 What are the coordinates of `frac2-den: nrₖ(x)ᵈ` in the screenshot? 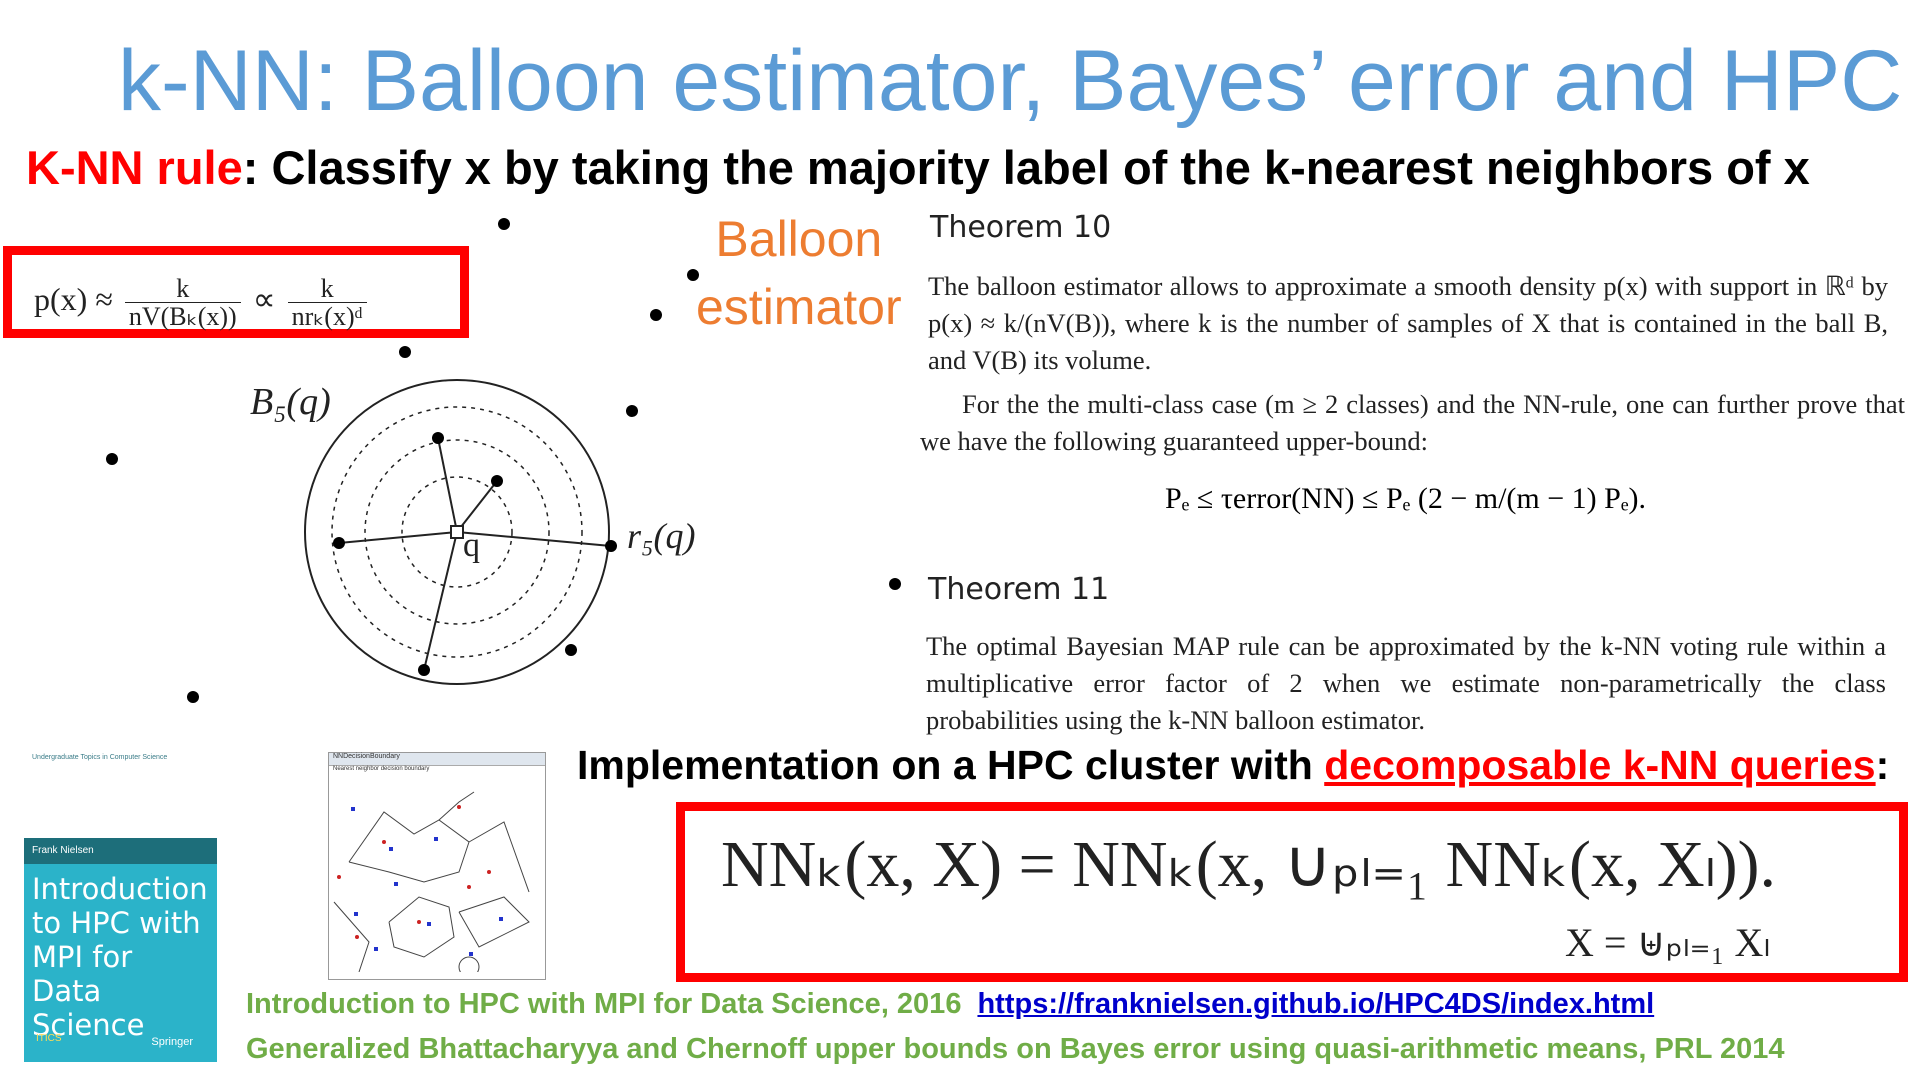 It's located at (327, 317).